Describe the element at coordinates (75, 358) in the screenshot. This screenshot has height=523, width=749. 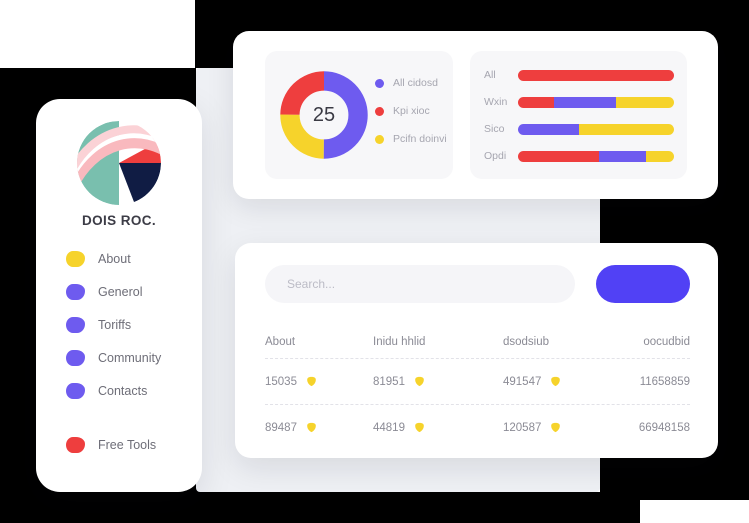
I see `community-dot-icon` at that location.